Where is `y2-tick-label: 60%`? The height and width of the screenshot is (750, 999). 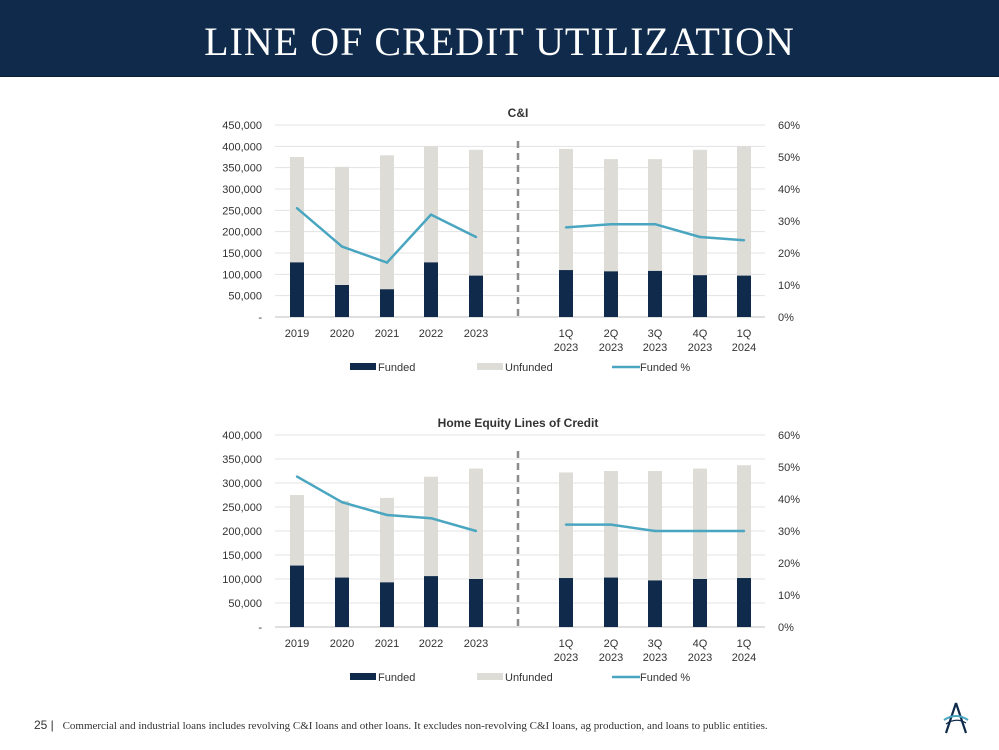 y2-tick-label: 60% is located at coordinates (789, 436).